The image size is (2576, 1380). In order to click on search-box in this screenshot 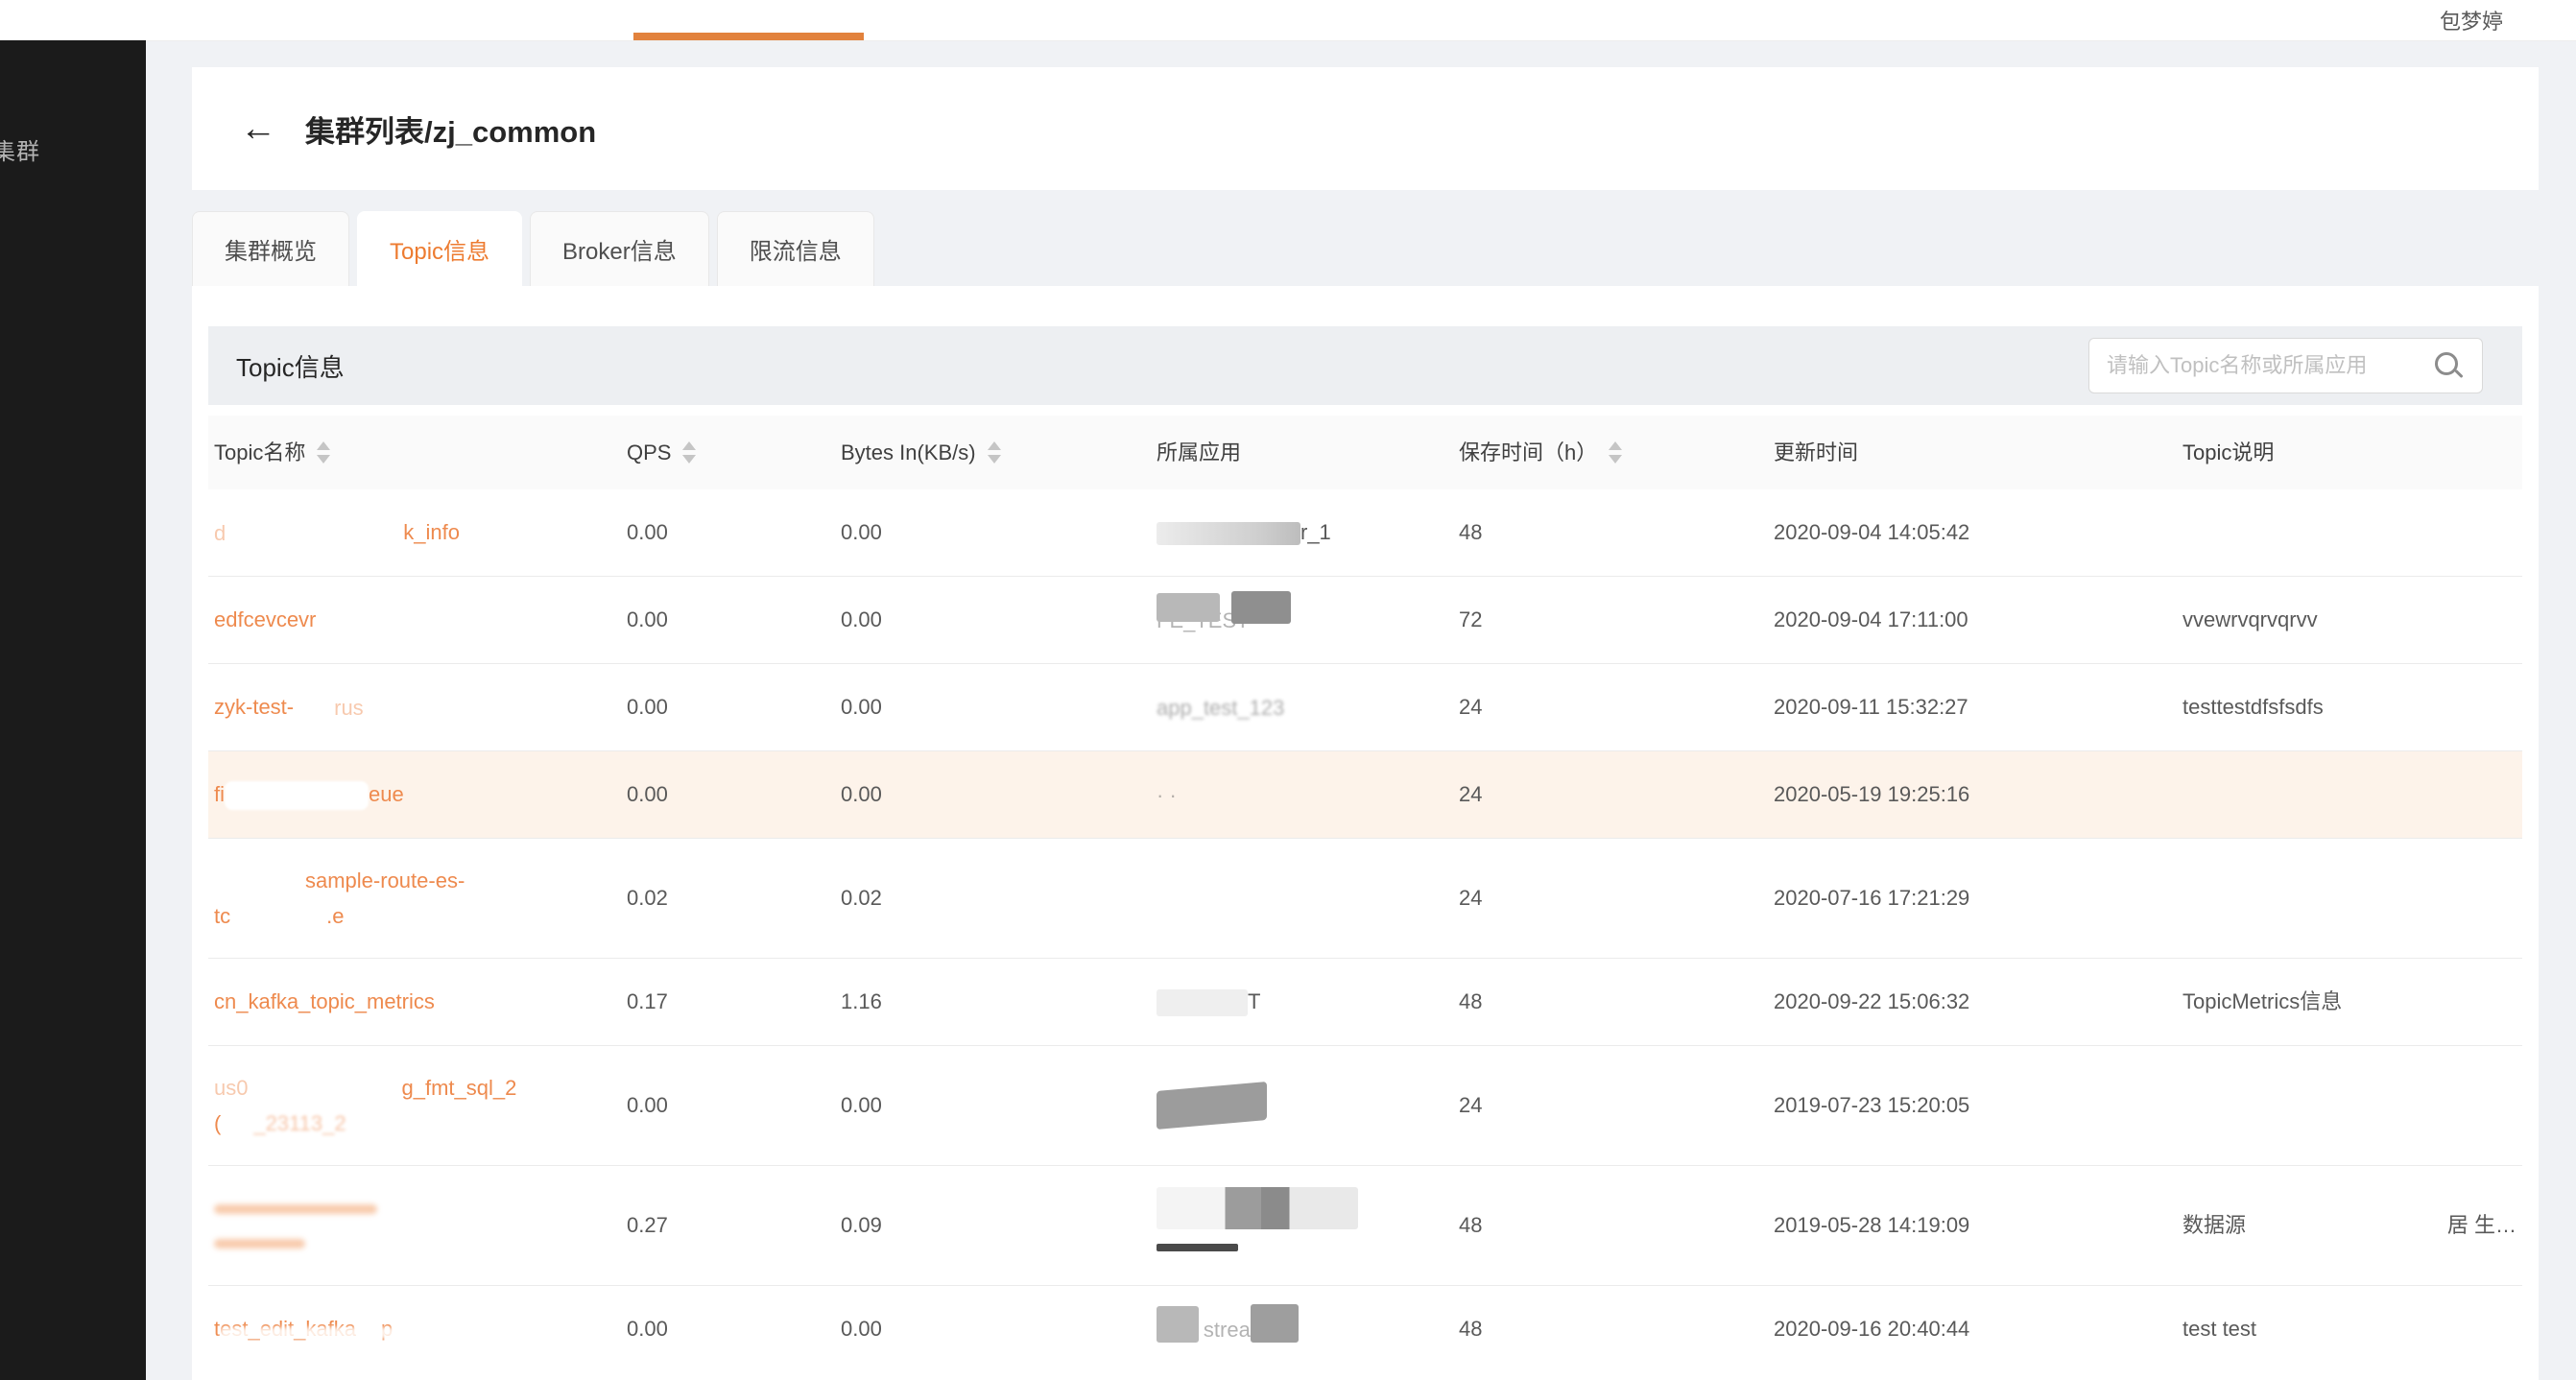, I will do `click(2285, 366)`.